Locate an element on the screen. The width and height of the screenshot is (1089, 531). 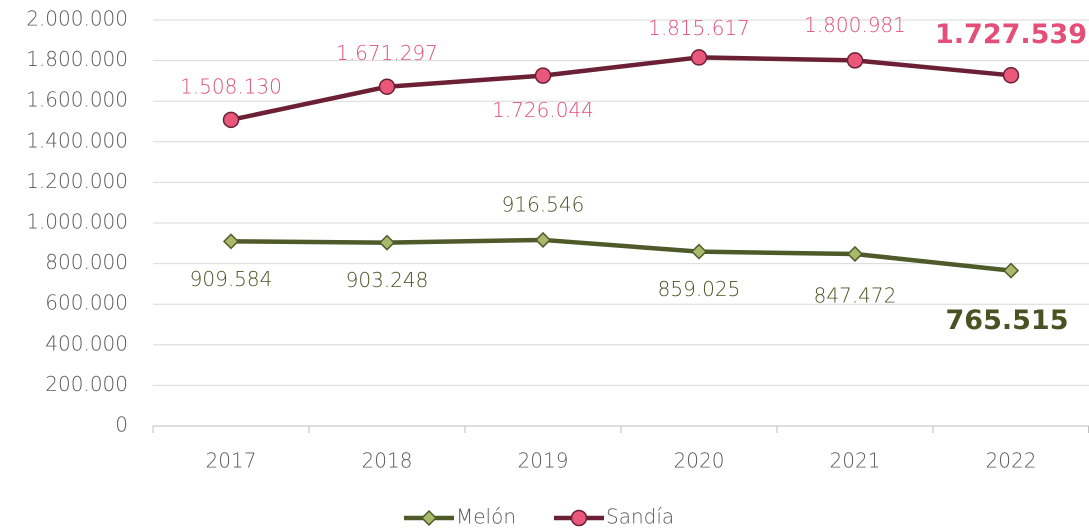
data-label: 1.727.539 is located at coordinates (1011, 34).